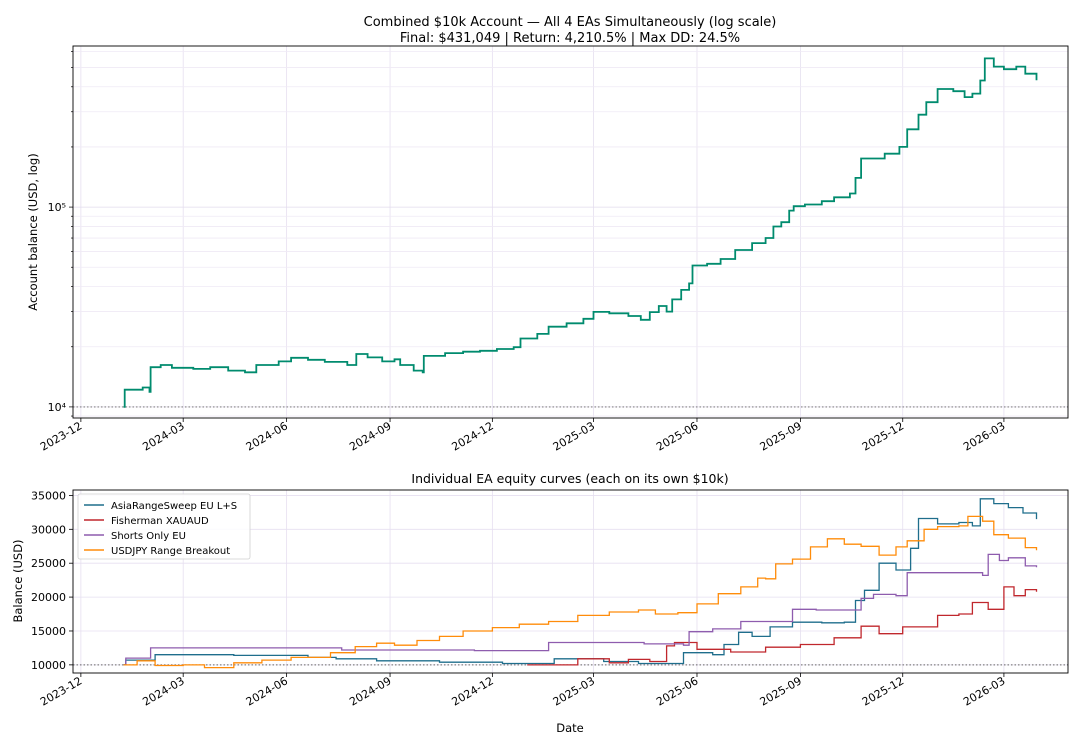 The image size is (1080, 748). What do you see at coordinates (60, 234) in the screenshot?
I see `top-y-ticks: 10⁴ 10⁵` at bounding box center [60, 234].